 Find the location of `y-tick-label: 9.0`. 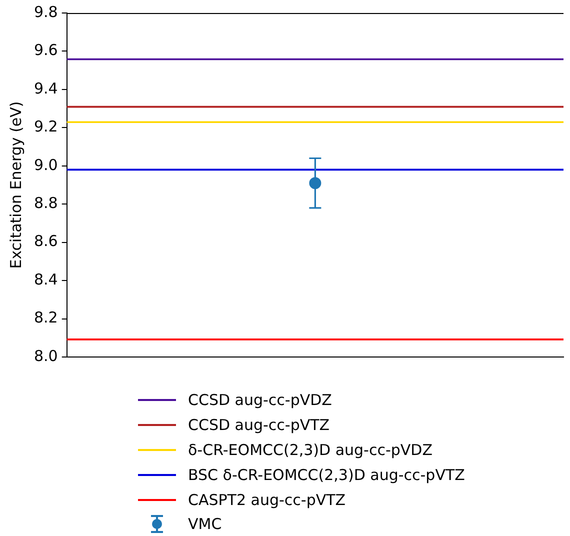

y-tick-label: 9.0 is located at coordinates (46, 165).